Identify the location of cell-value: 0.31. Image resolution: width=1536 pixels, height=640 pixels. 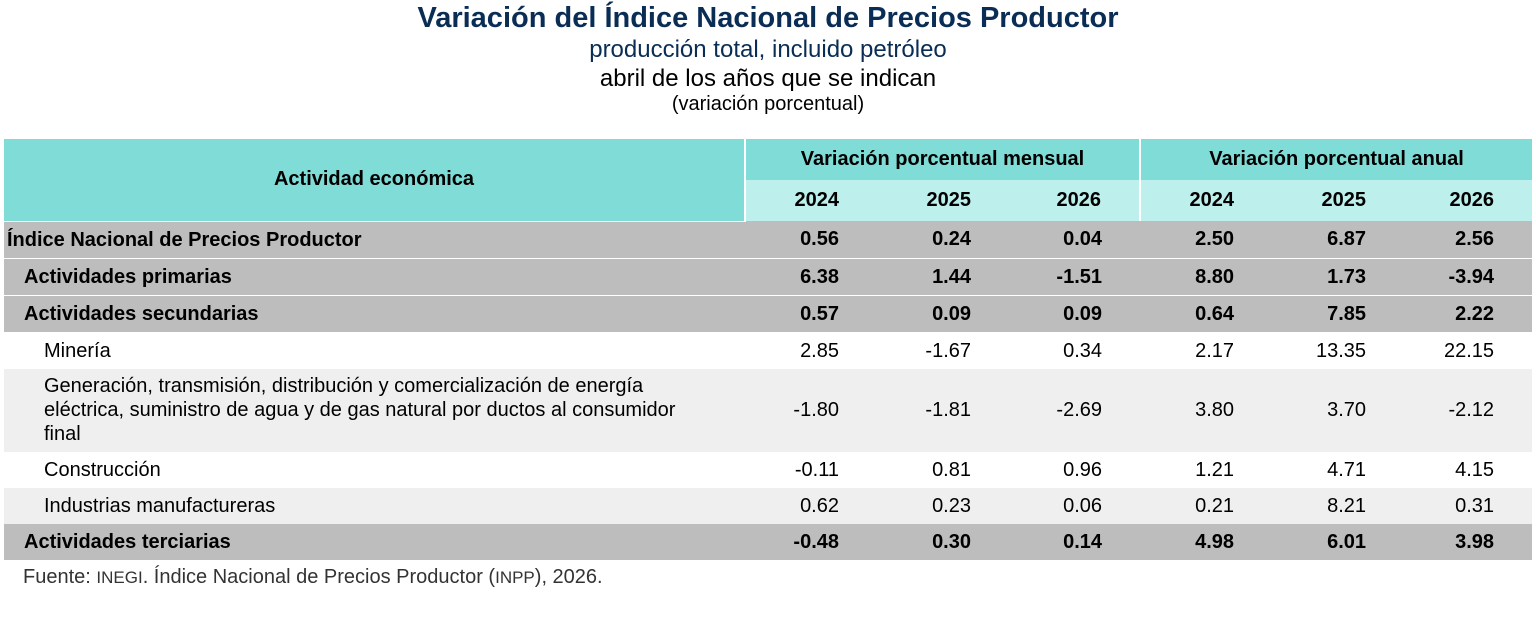
(1468, 505).